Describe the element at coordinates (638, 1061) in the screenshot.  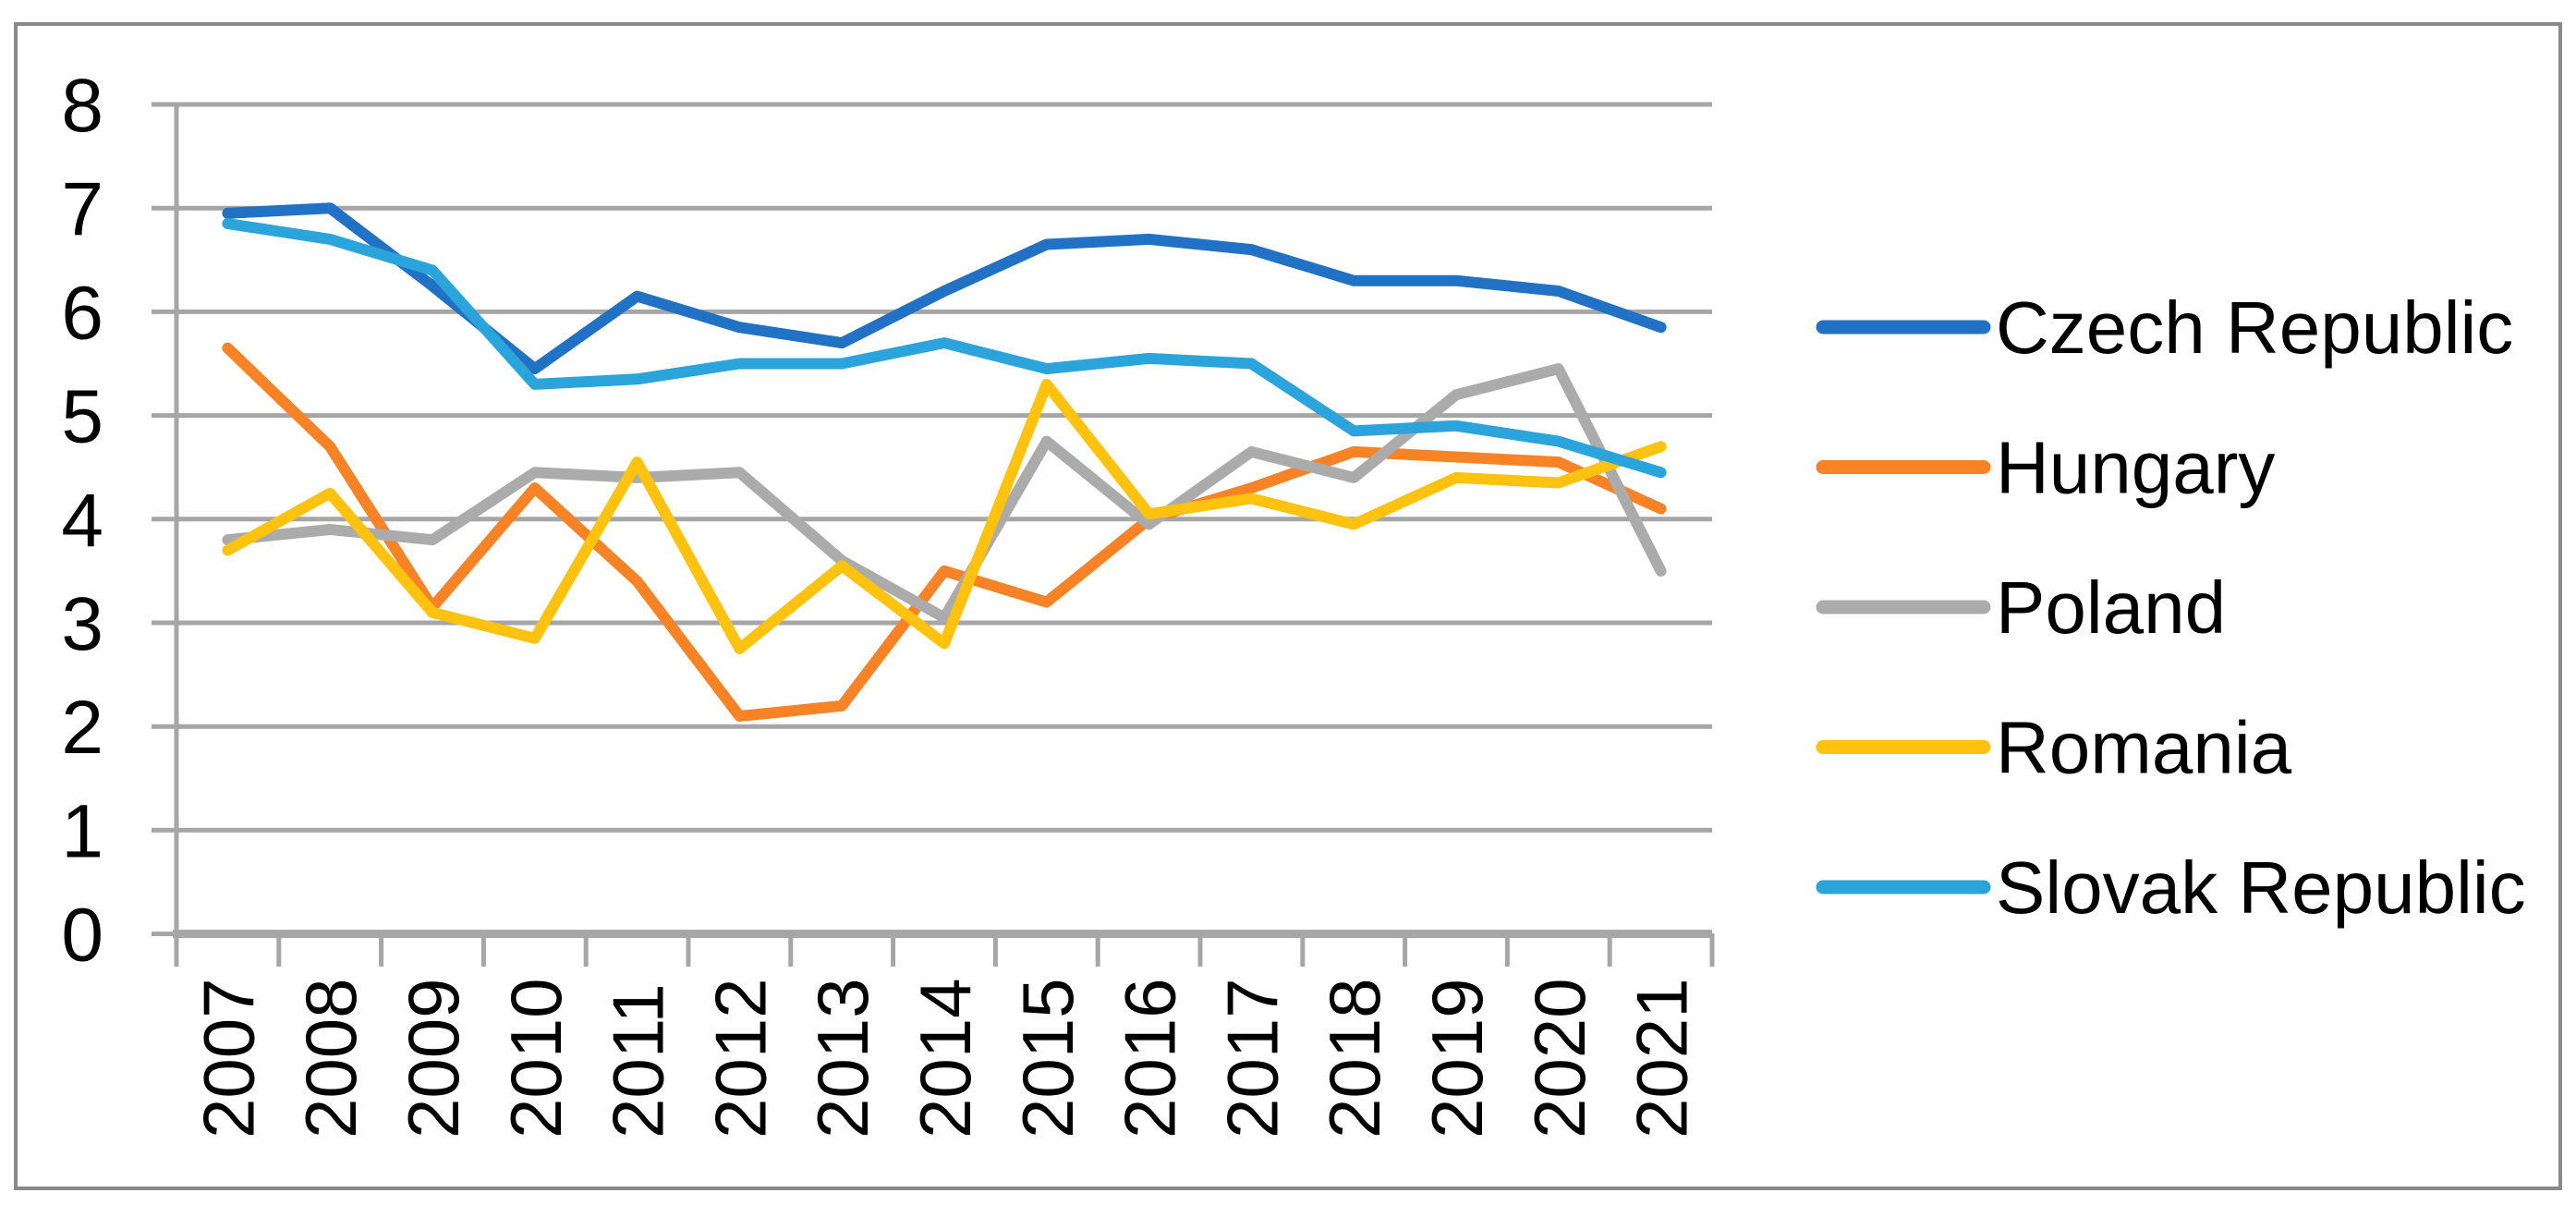
I see `x-axis-label-year: 2011` at that location.